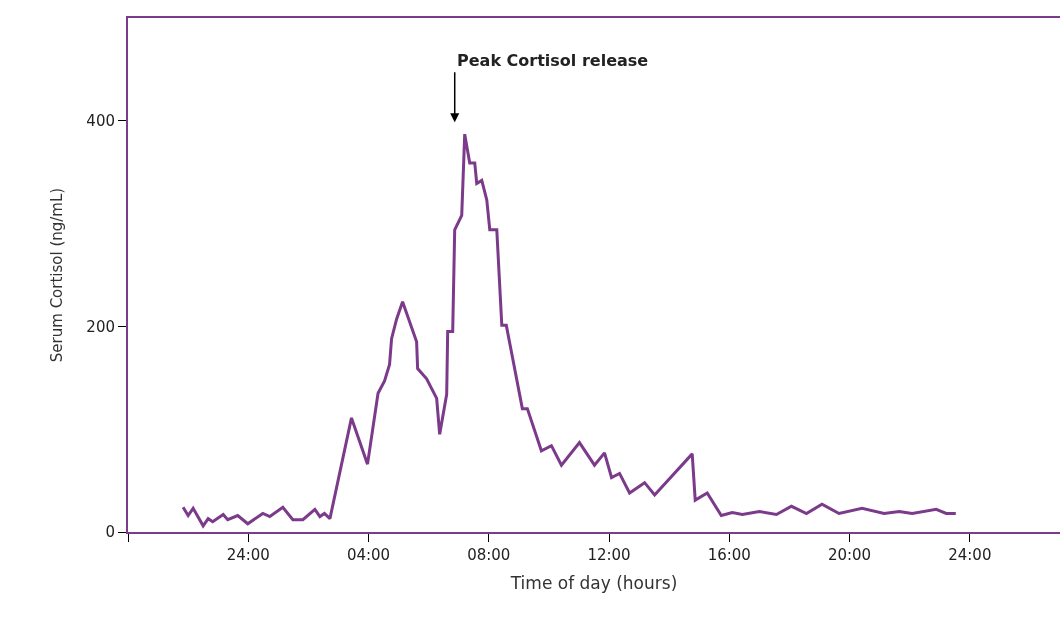 This screenshot has width=1062, height=626. Describe the element at coordinates (100, 121) in the screenshot. I see `y-tick-label: 400` at that location.